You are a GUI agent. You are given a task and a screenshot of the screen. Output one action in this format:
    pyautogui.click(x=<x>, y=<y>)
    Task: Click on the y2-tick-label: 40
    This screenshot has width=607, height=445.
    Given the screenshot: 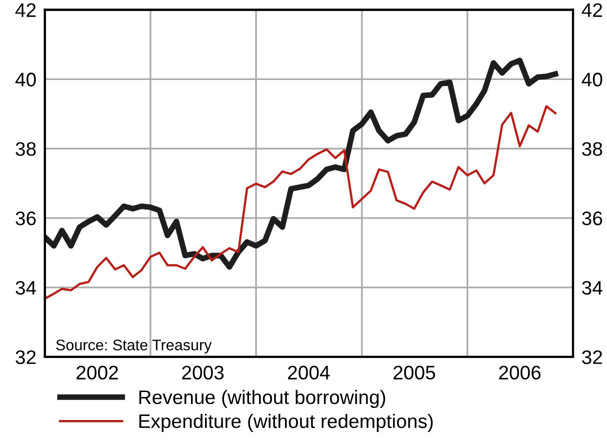 What is the action you would take?
    pyautogui.click(x=592, y=79)
    